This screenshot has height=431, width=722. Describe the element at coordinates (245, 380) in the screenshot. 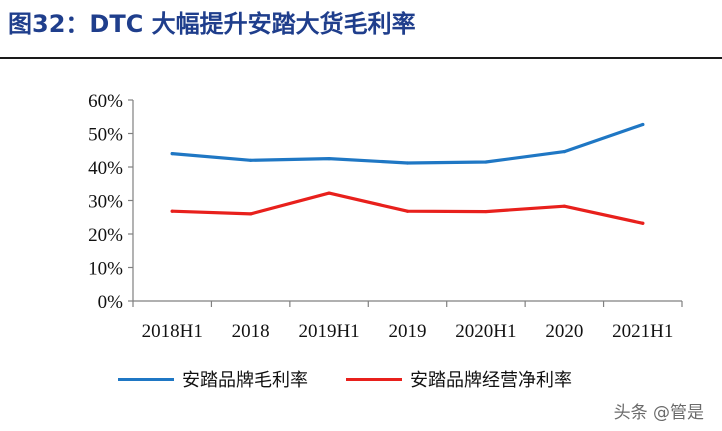

I see `legend-label-gross-margin: 安踏品牌毛利率` at that location.